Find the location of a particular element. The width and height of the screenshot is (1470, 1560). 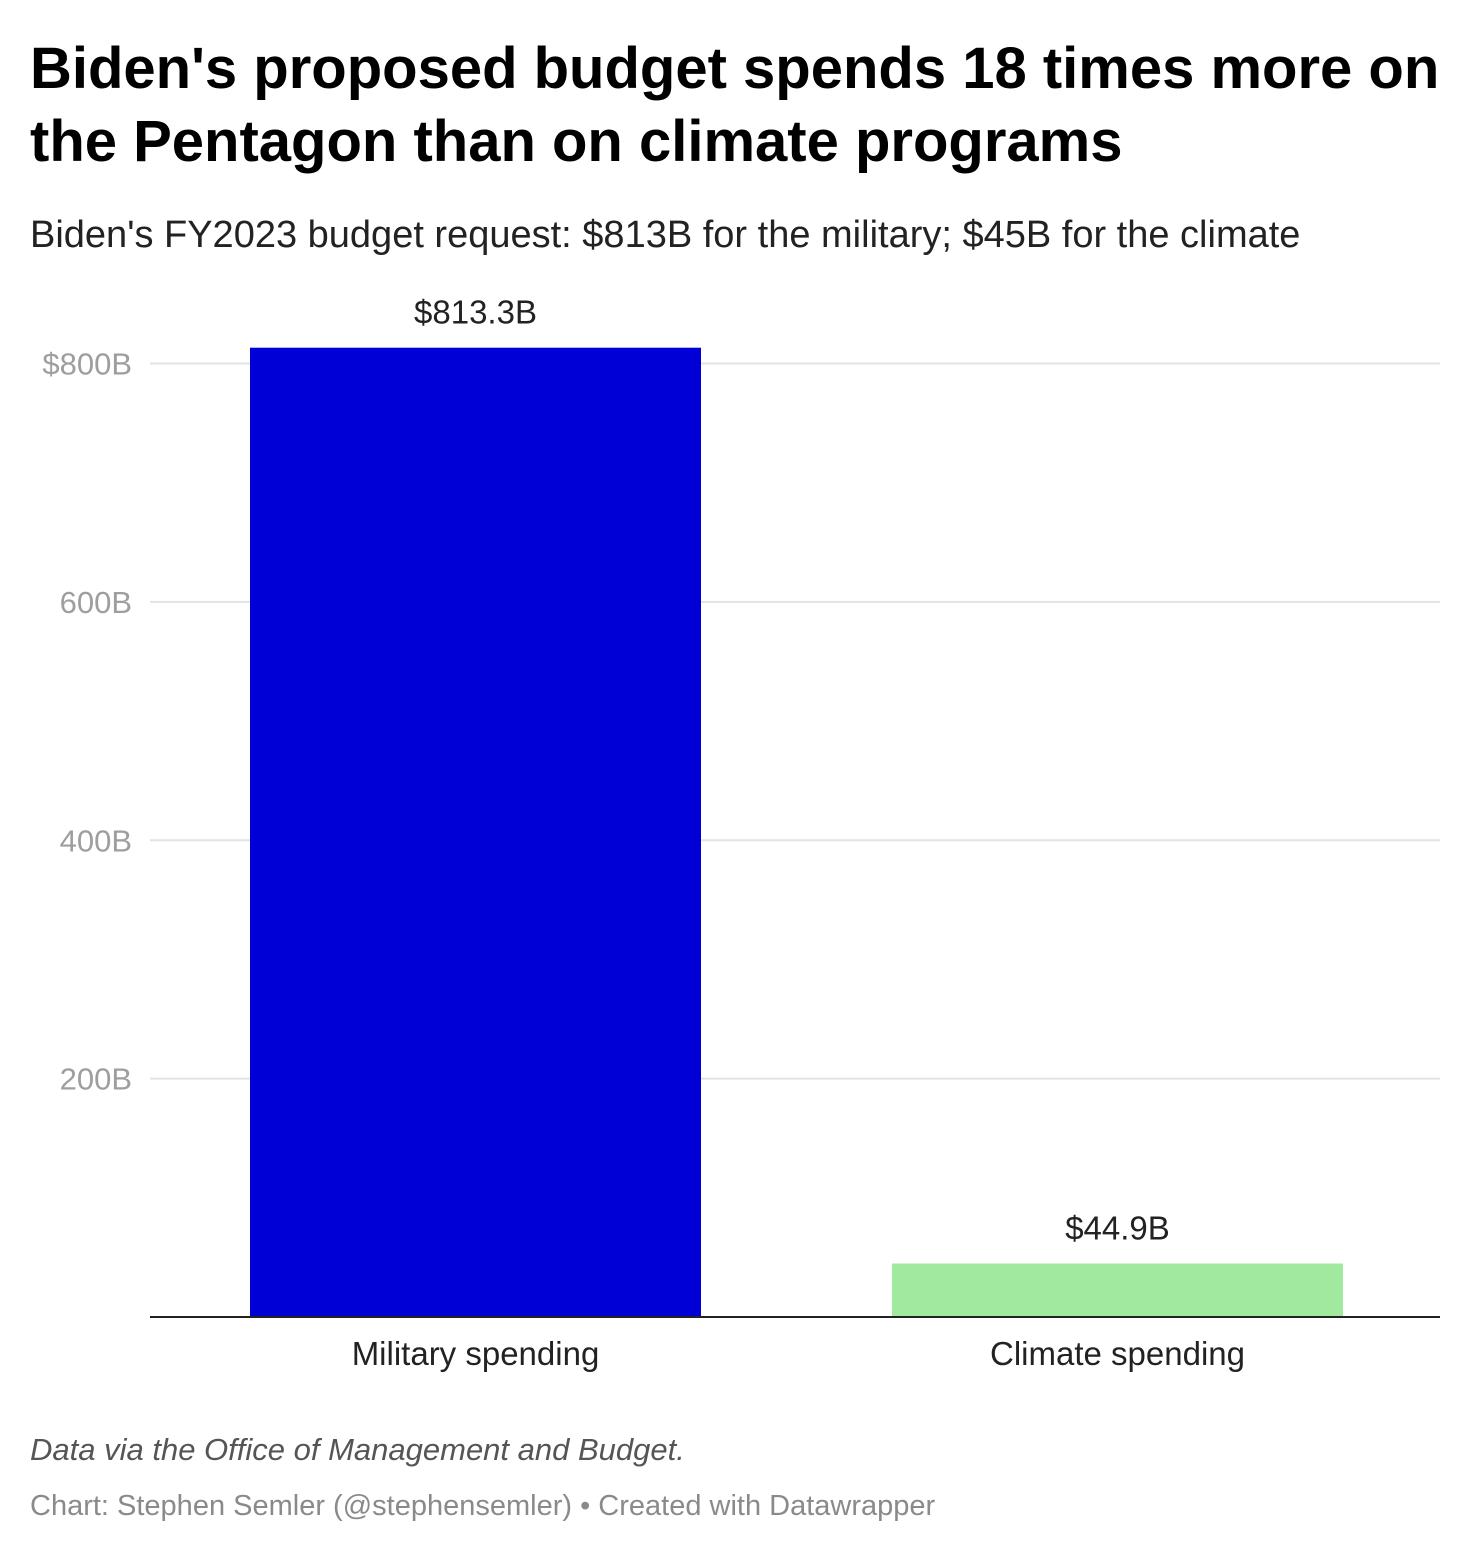

y-axis-ticks: 200B 400B 600B $800B is located at coordinates (87, 722).